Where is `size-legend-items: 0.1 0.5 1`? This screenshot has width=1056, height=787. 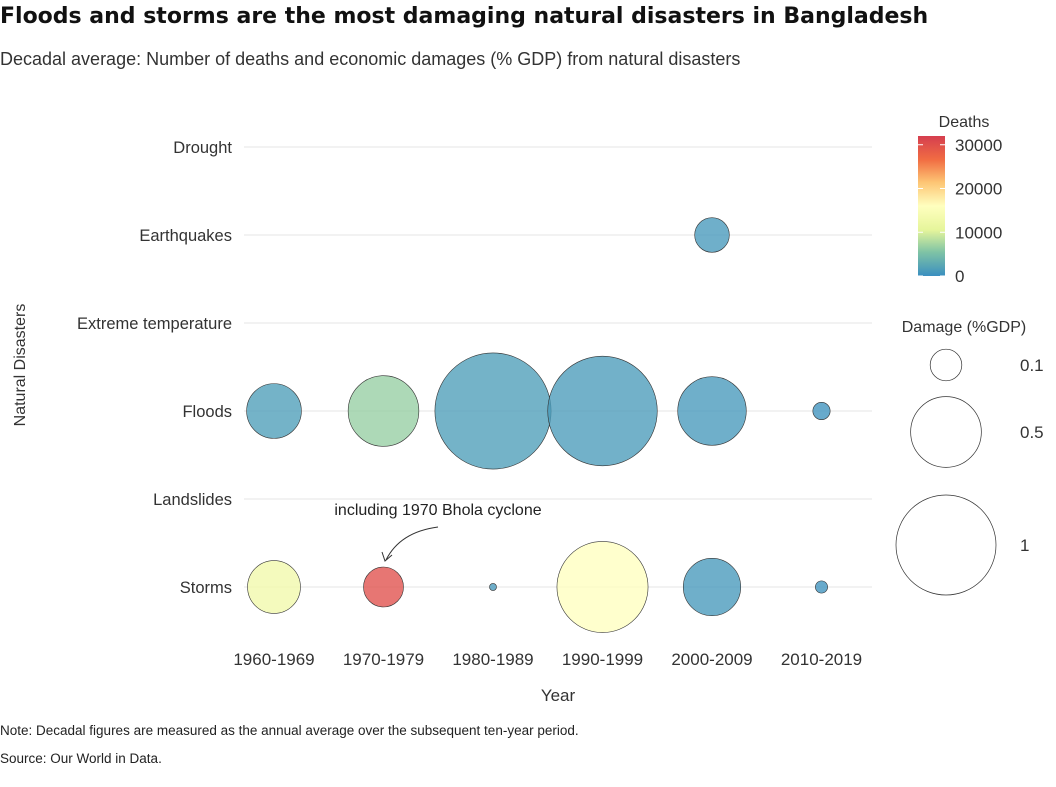
size-legend-items: 0.1 0.5 1 is located at coordinates (969, 472).